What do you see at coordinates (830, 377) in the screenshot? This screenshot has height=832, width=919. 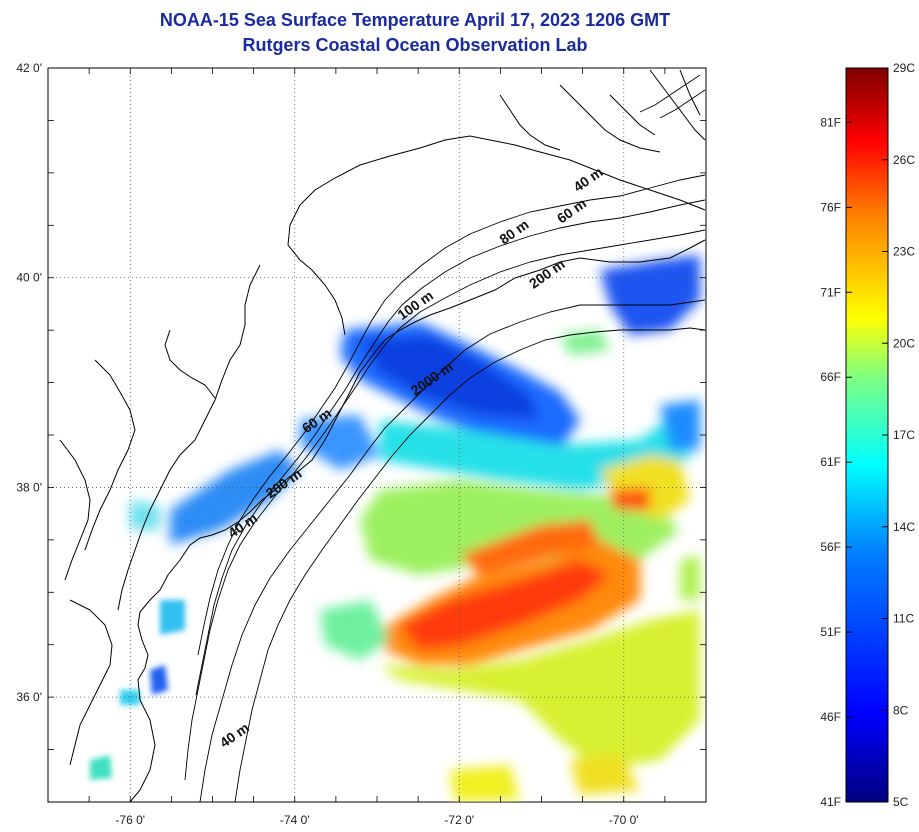 I see `colorbar-fahrenheit-label: 66F` at bounding box center [830, 377].